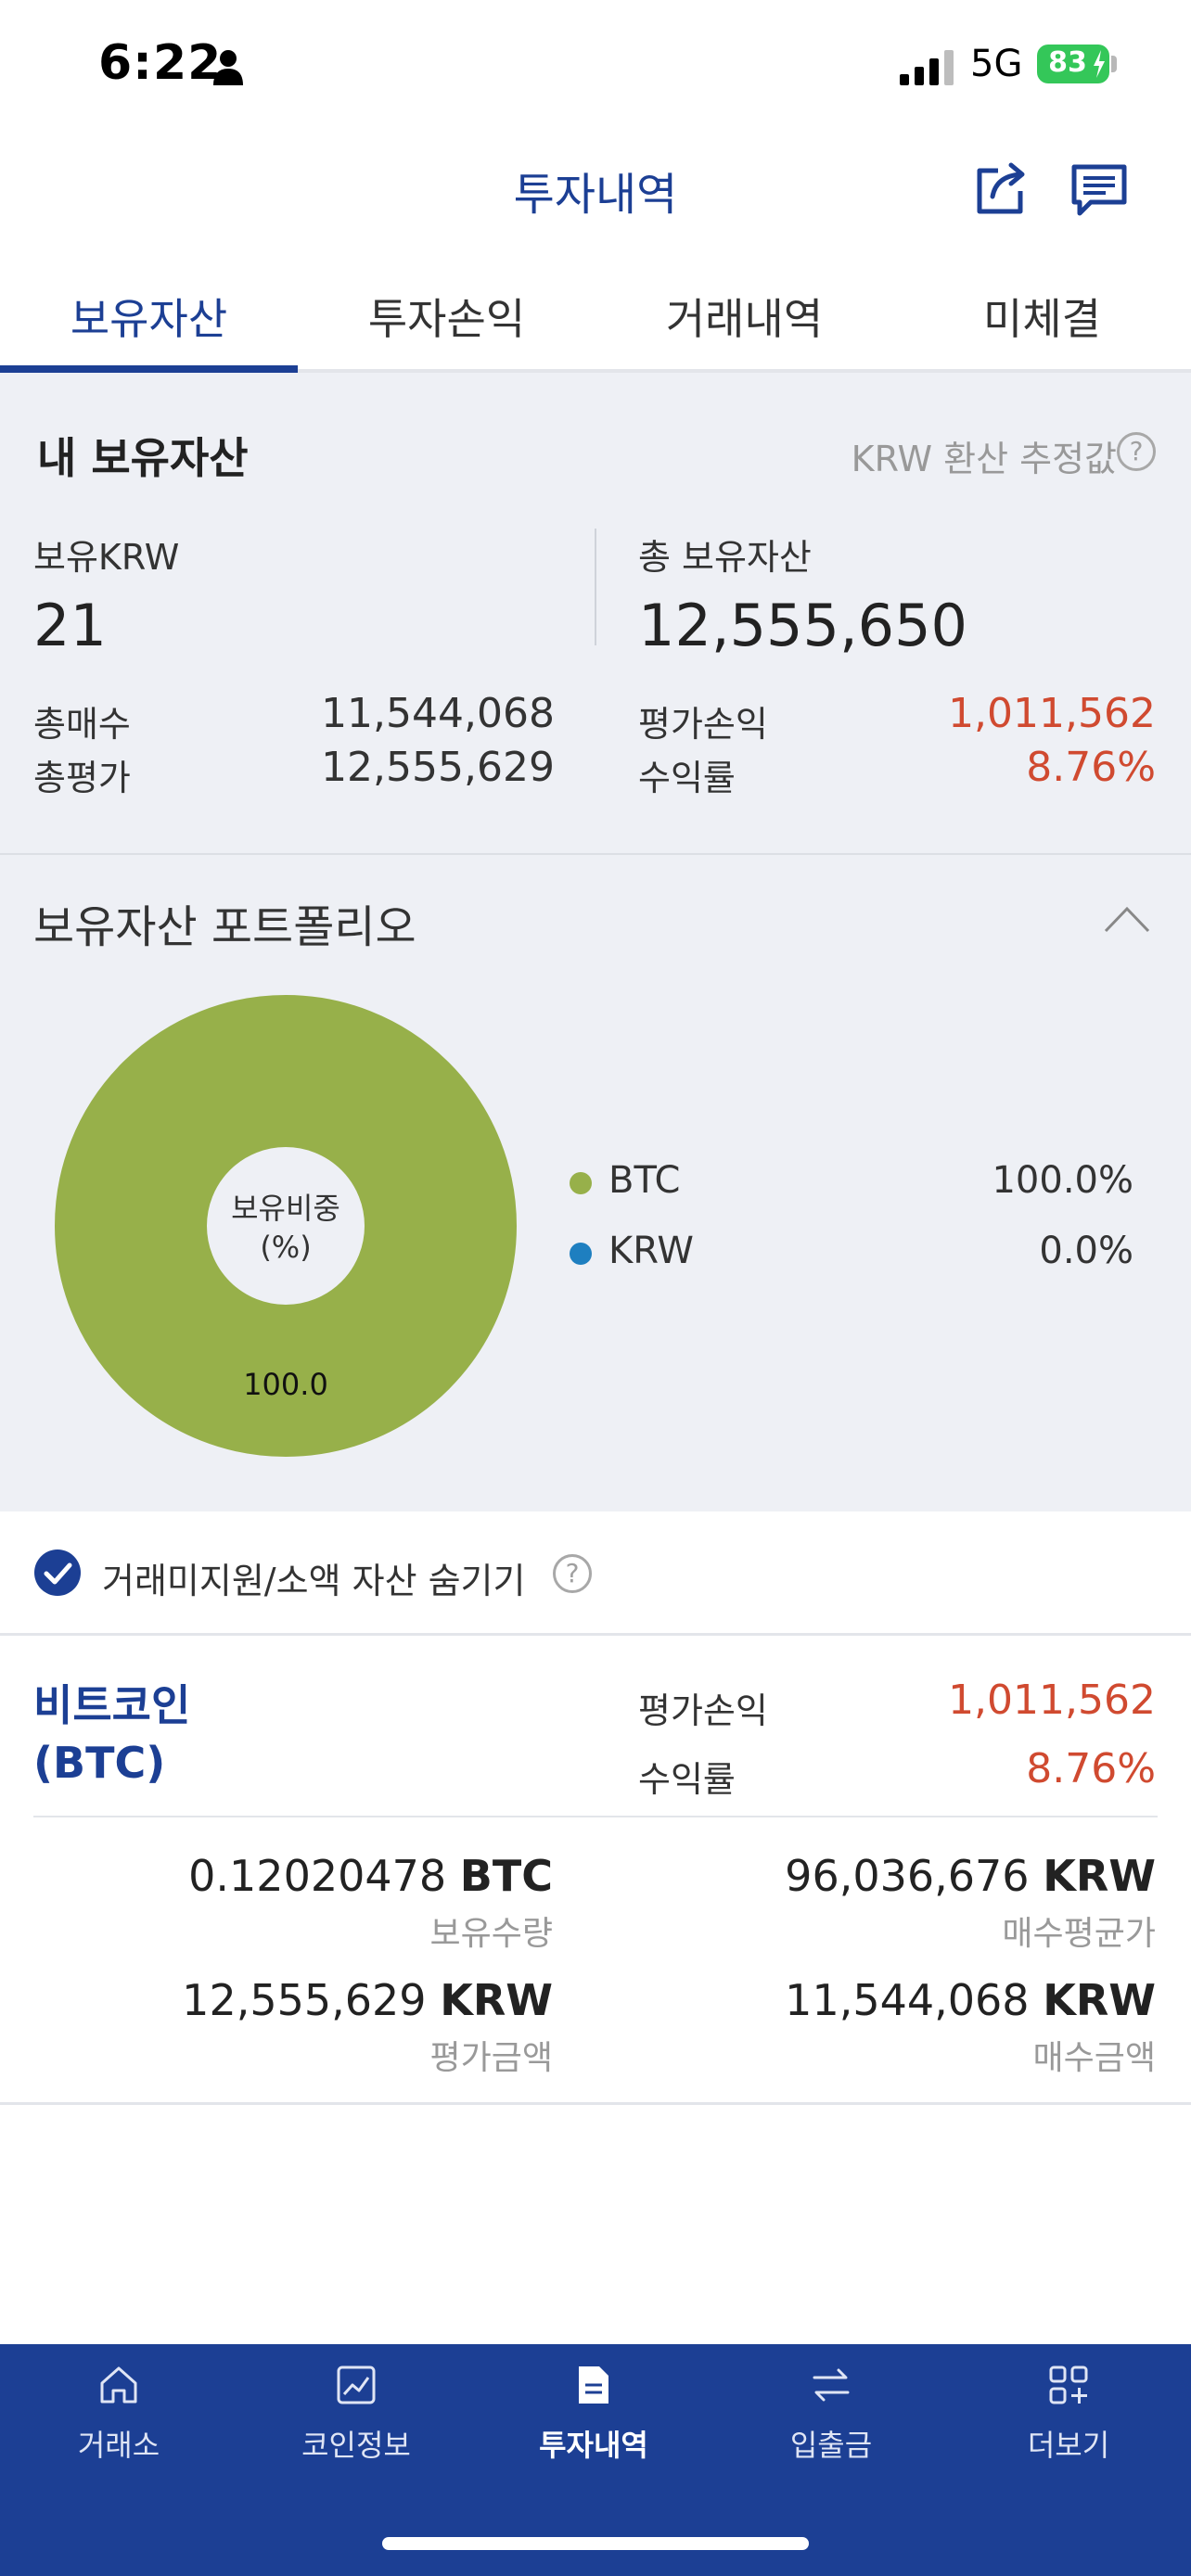  Describe the element at coordinates (228, 67) in the screenshot. I see `person-icon` at that location.